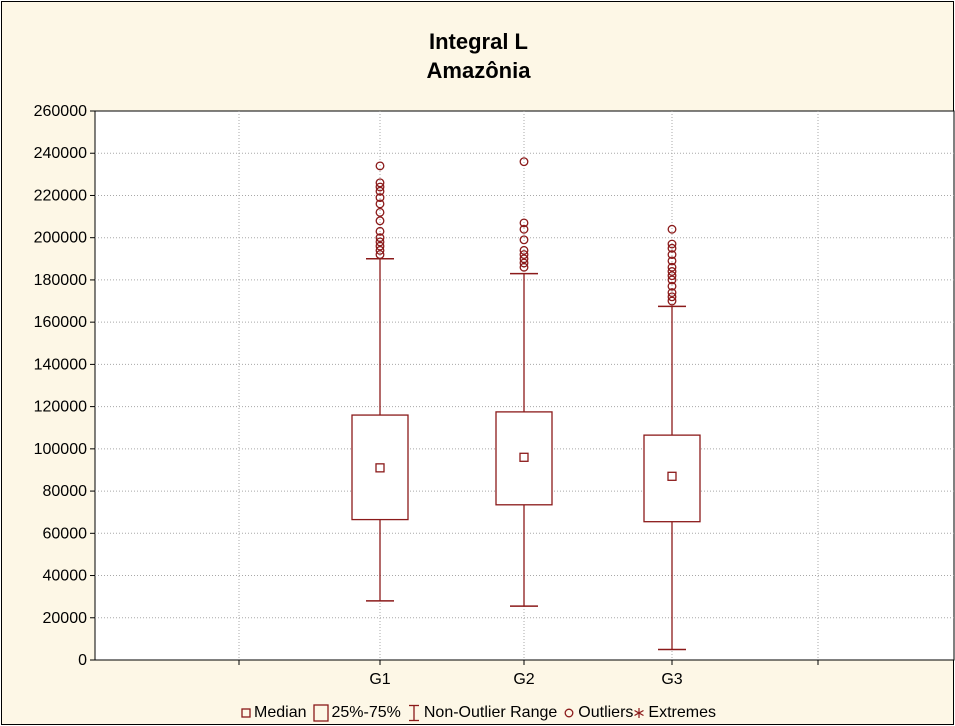  What do you see at coordinates (366, 712) in the screenshot?
I see `legend-box-label: 25%-75%` at bounding box center [366, 712].